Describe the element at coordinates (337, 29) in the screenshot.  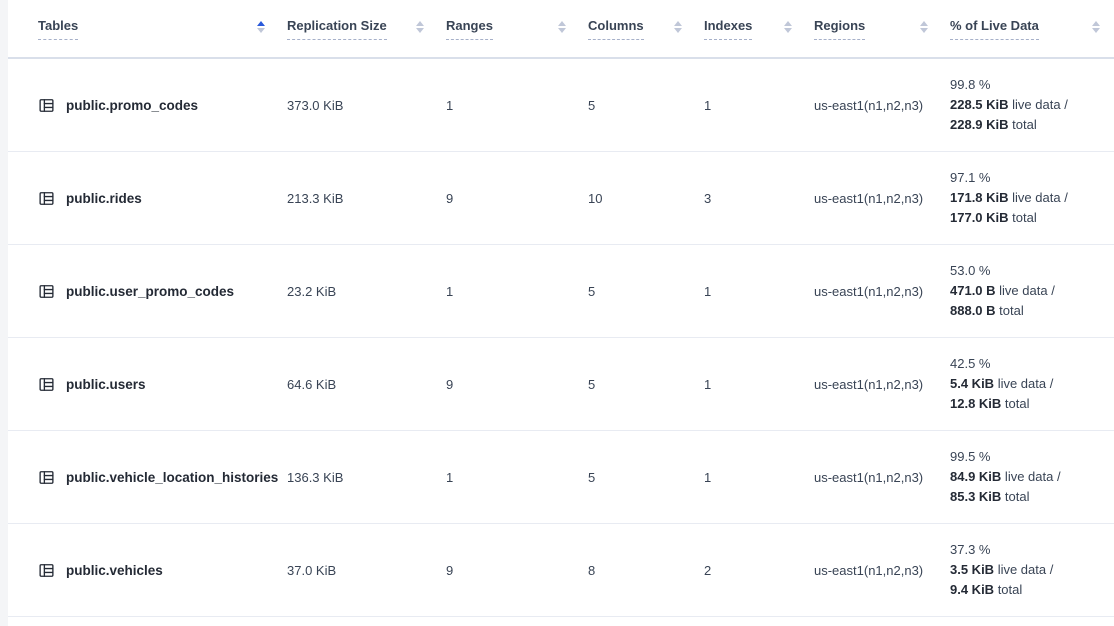
I see `column-header-label: Replication Size` at that location.